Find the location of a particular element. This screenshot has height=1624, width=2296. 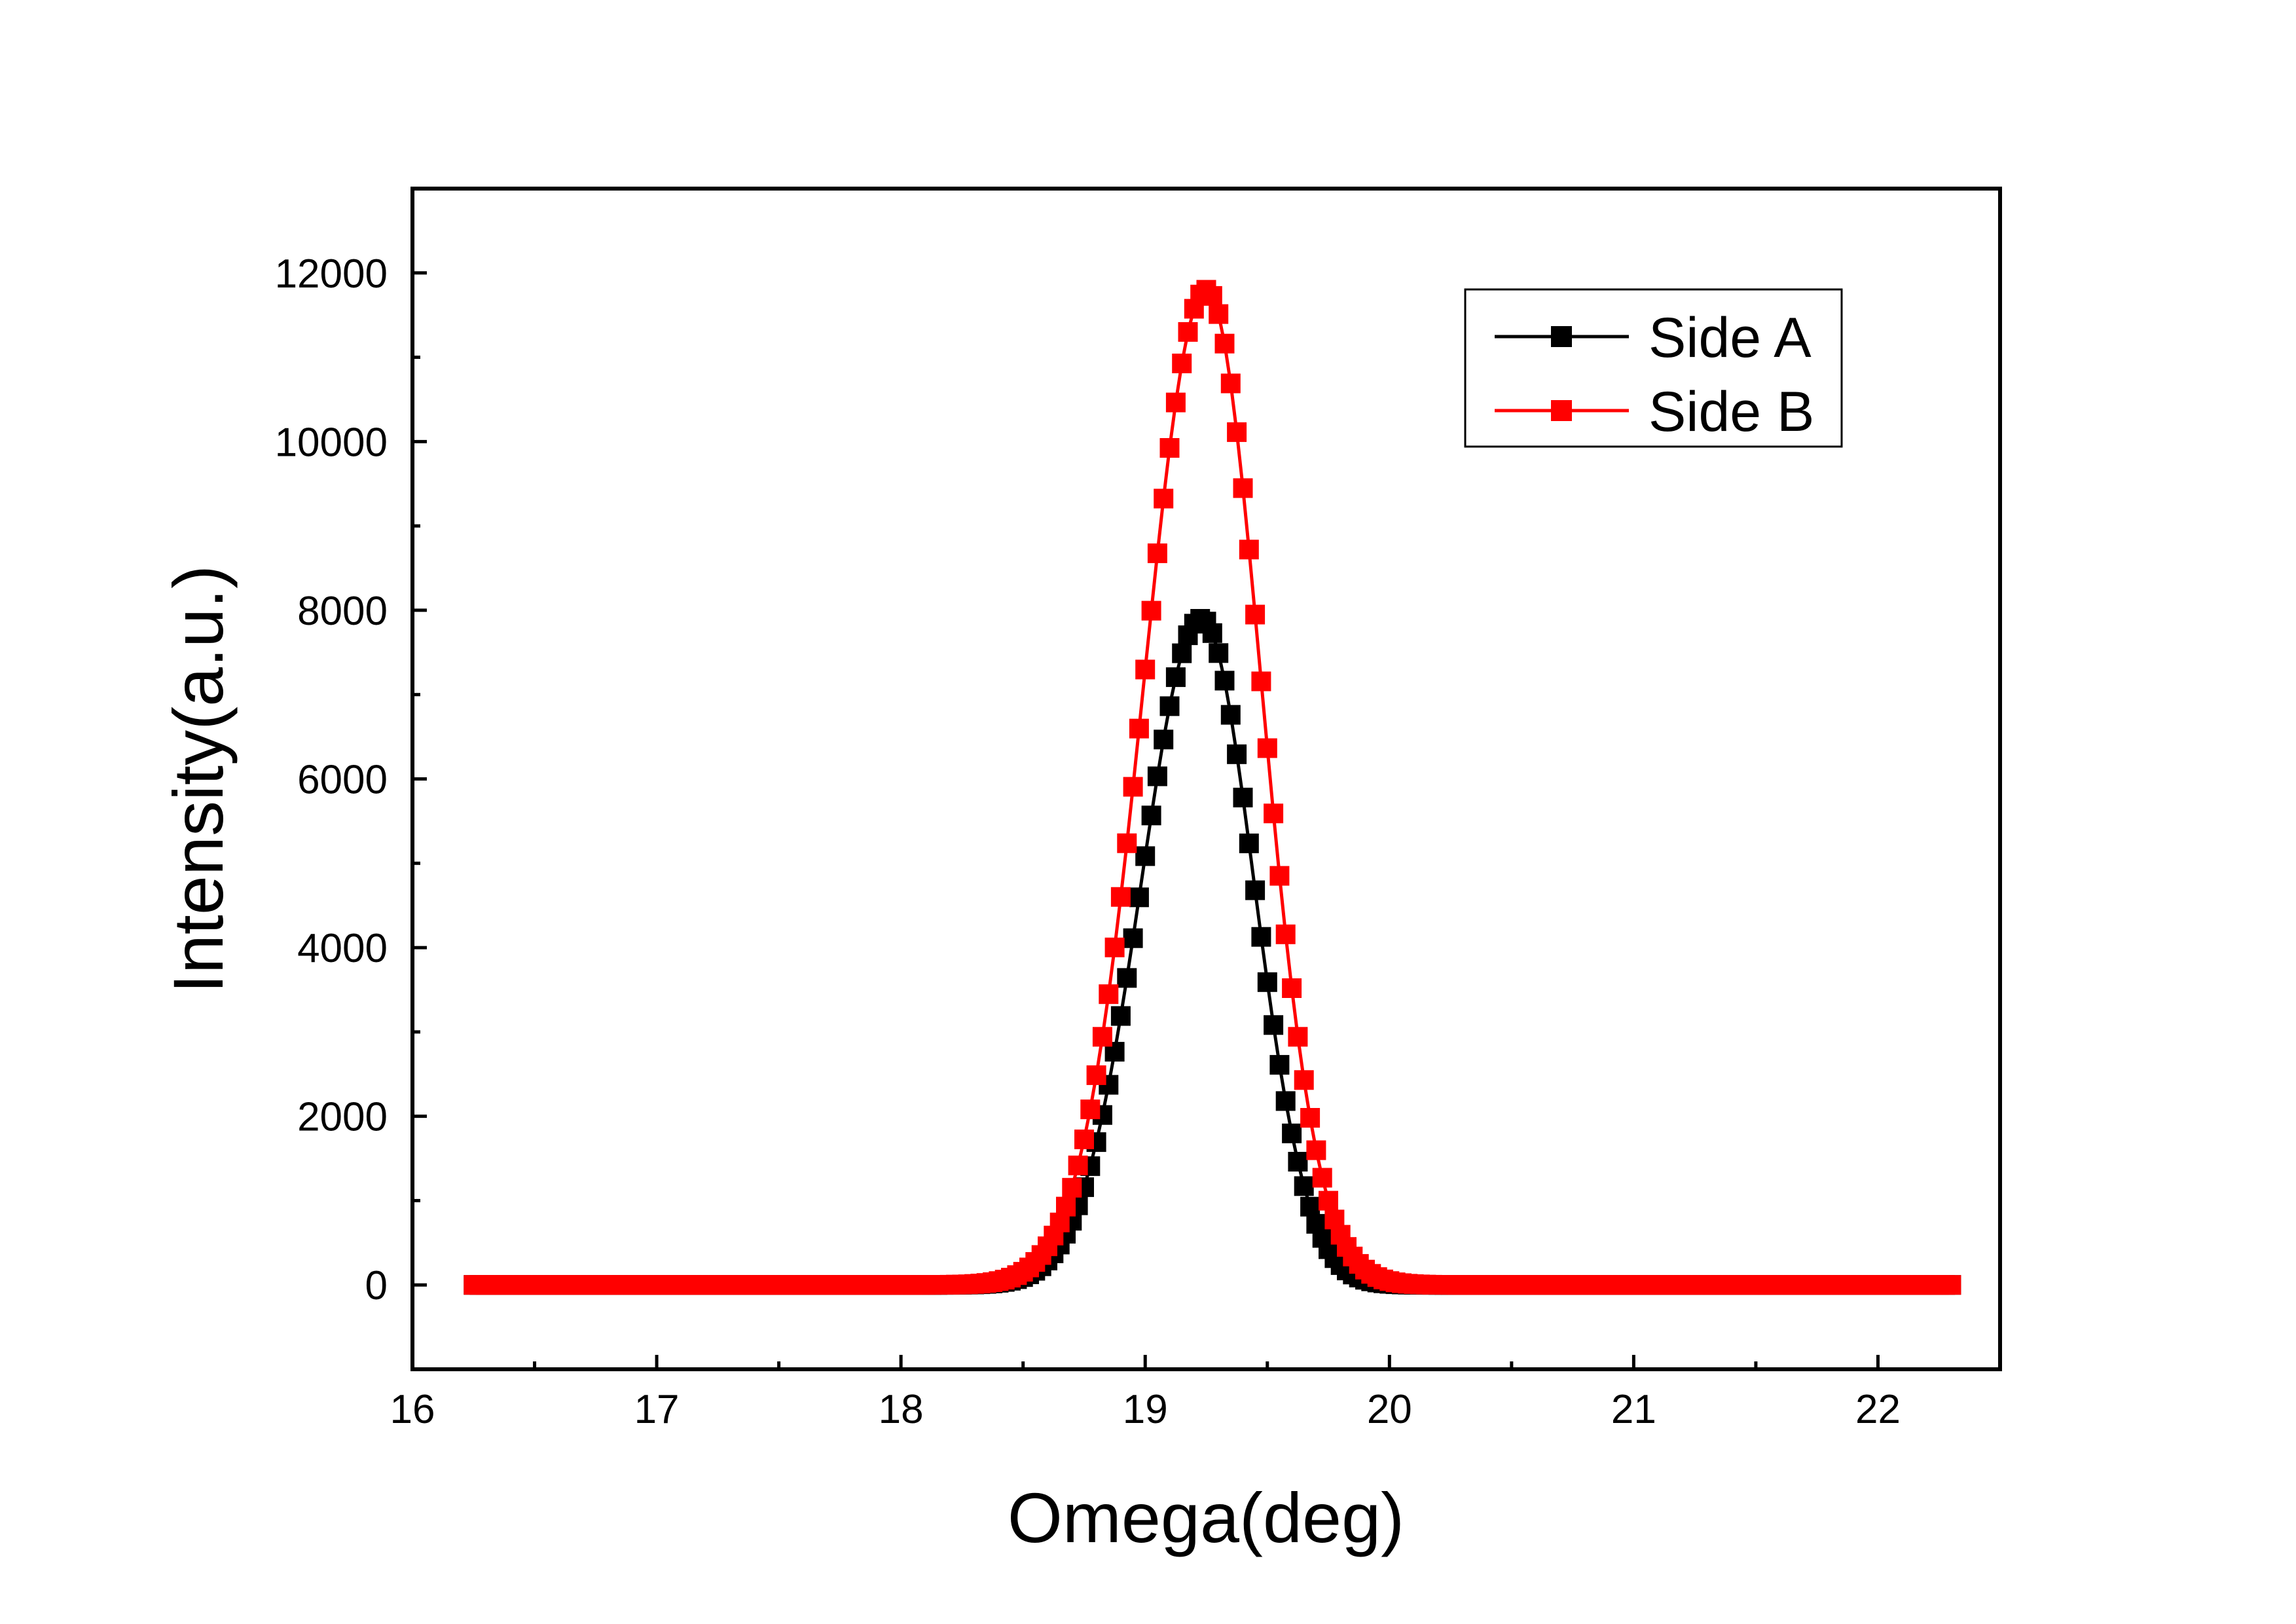

y-axis: 0 2000 4000 6000 8000 10000 12000 is located at coordinates (351, 779).